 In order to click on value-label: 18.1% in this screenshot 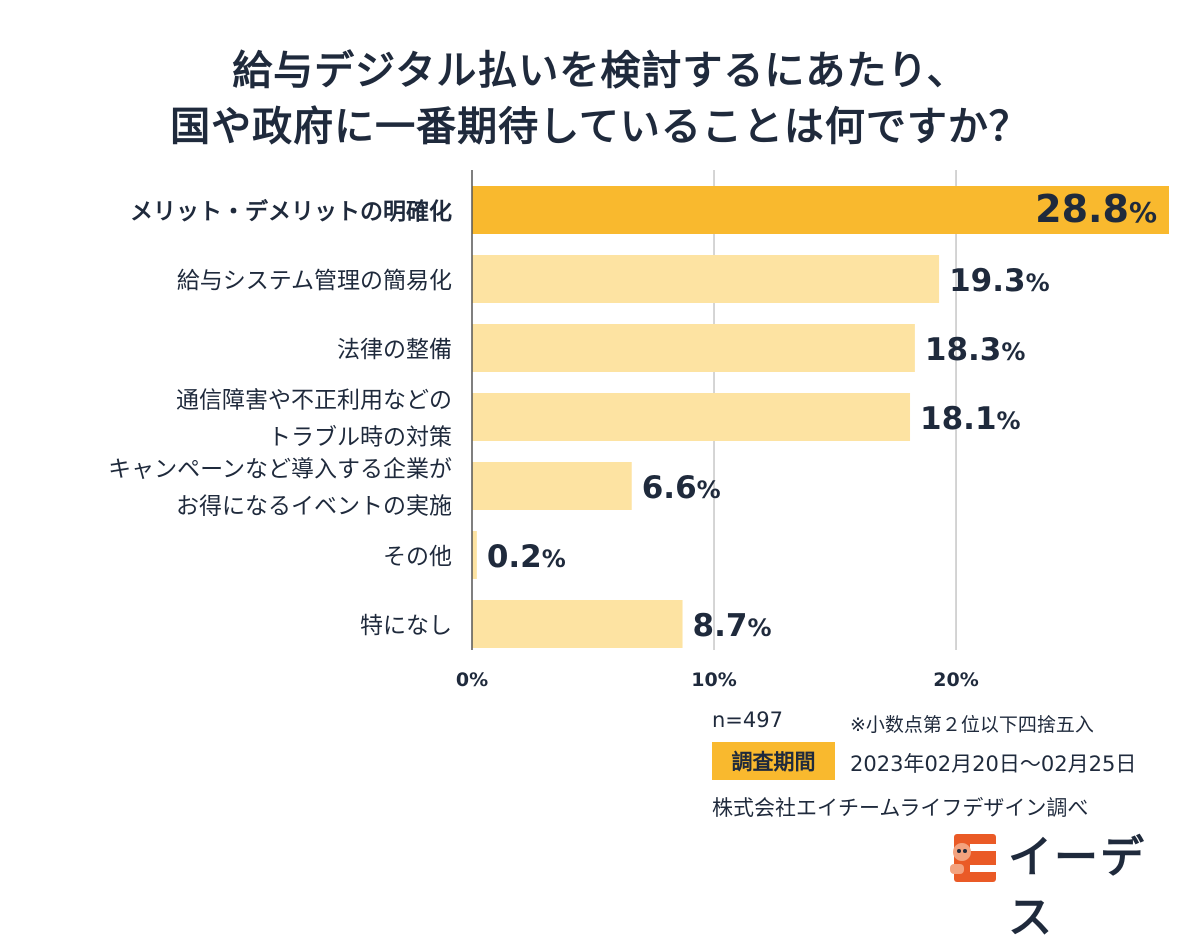, I will do `click(970, 419)`.